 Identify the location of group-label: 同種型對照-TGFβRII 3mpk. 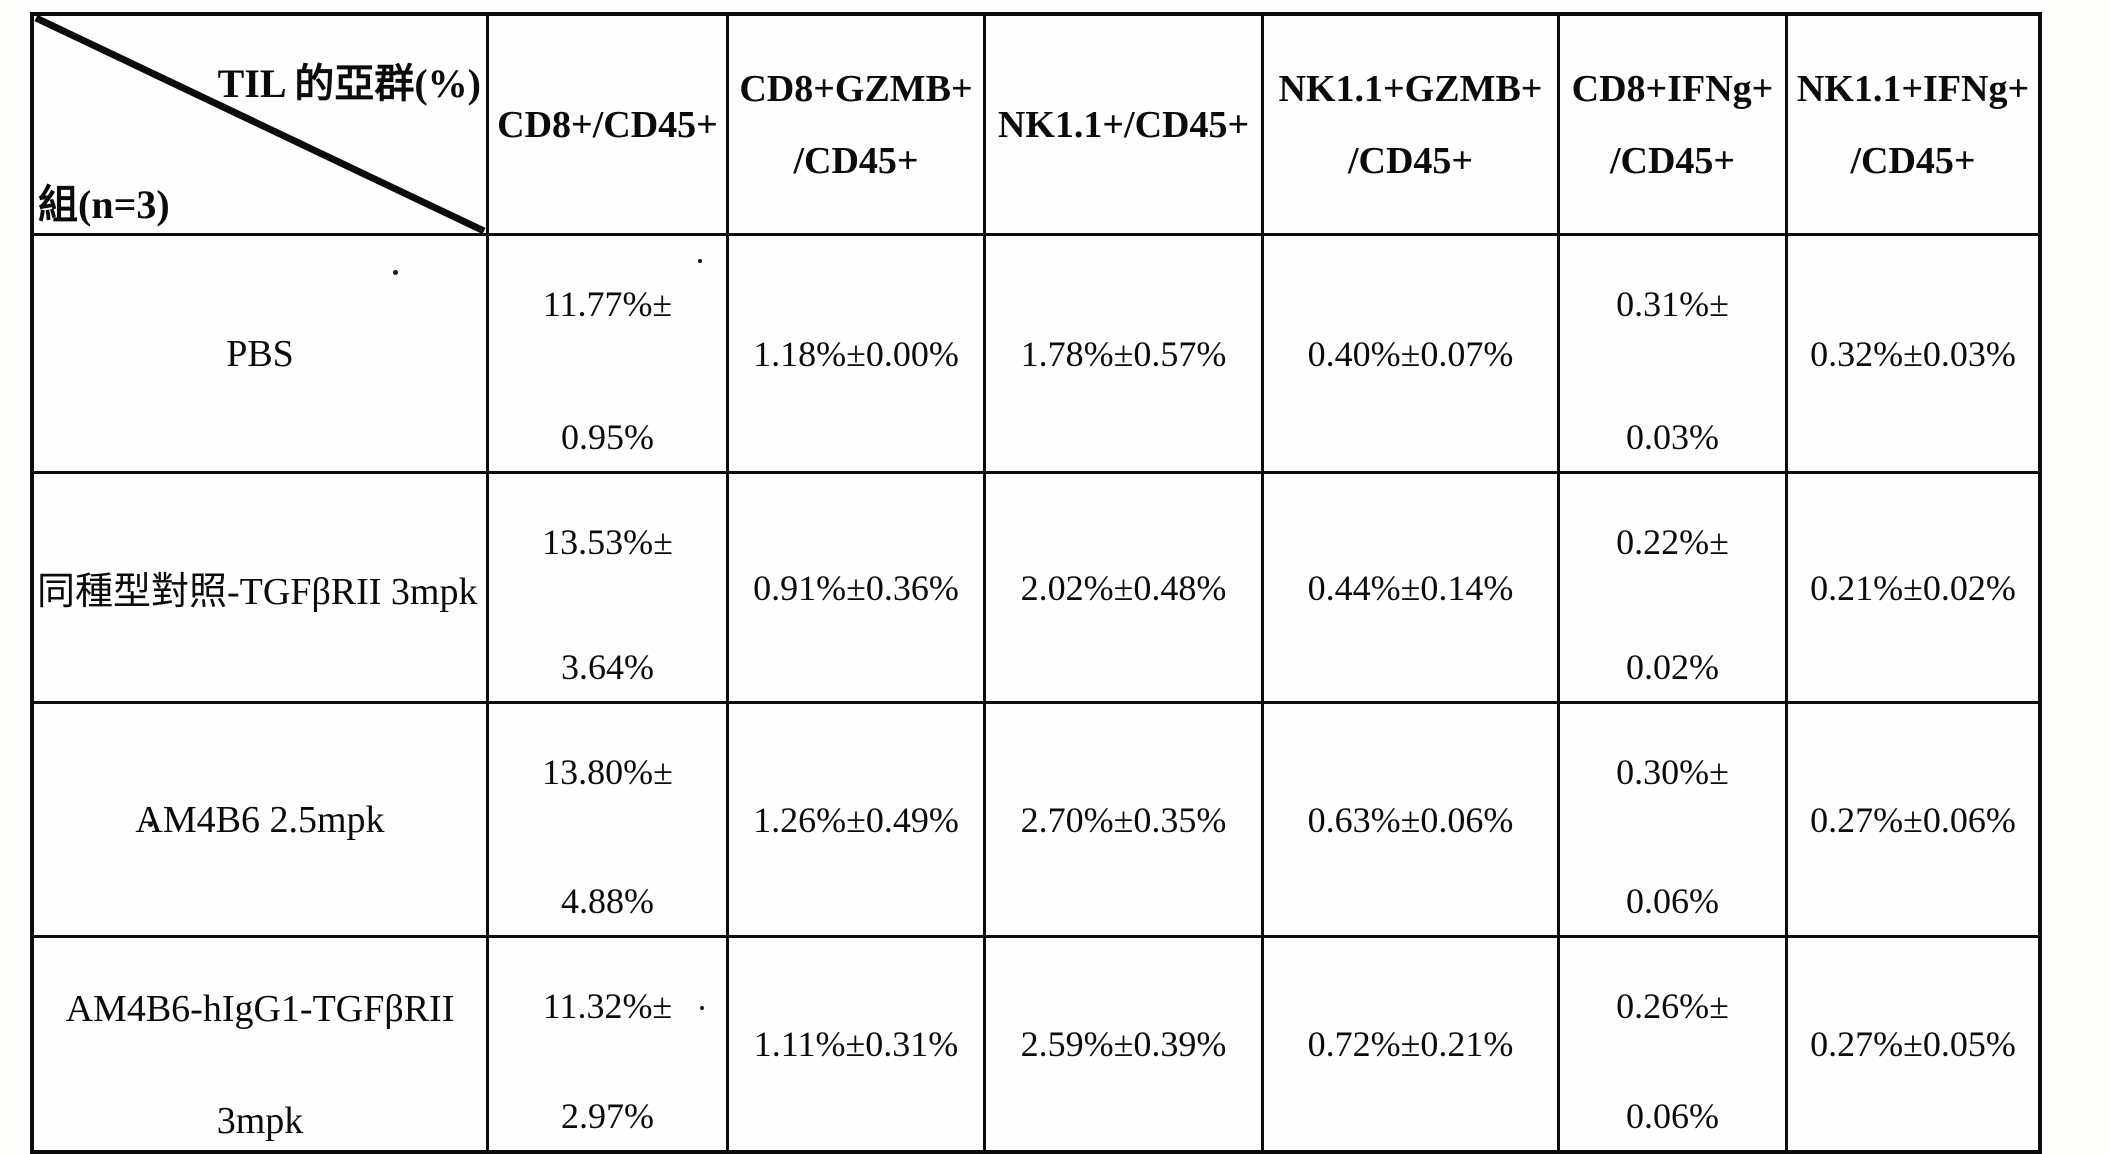
(257, 592).